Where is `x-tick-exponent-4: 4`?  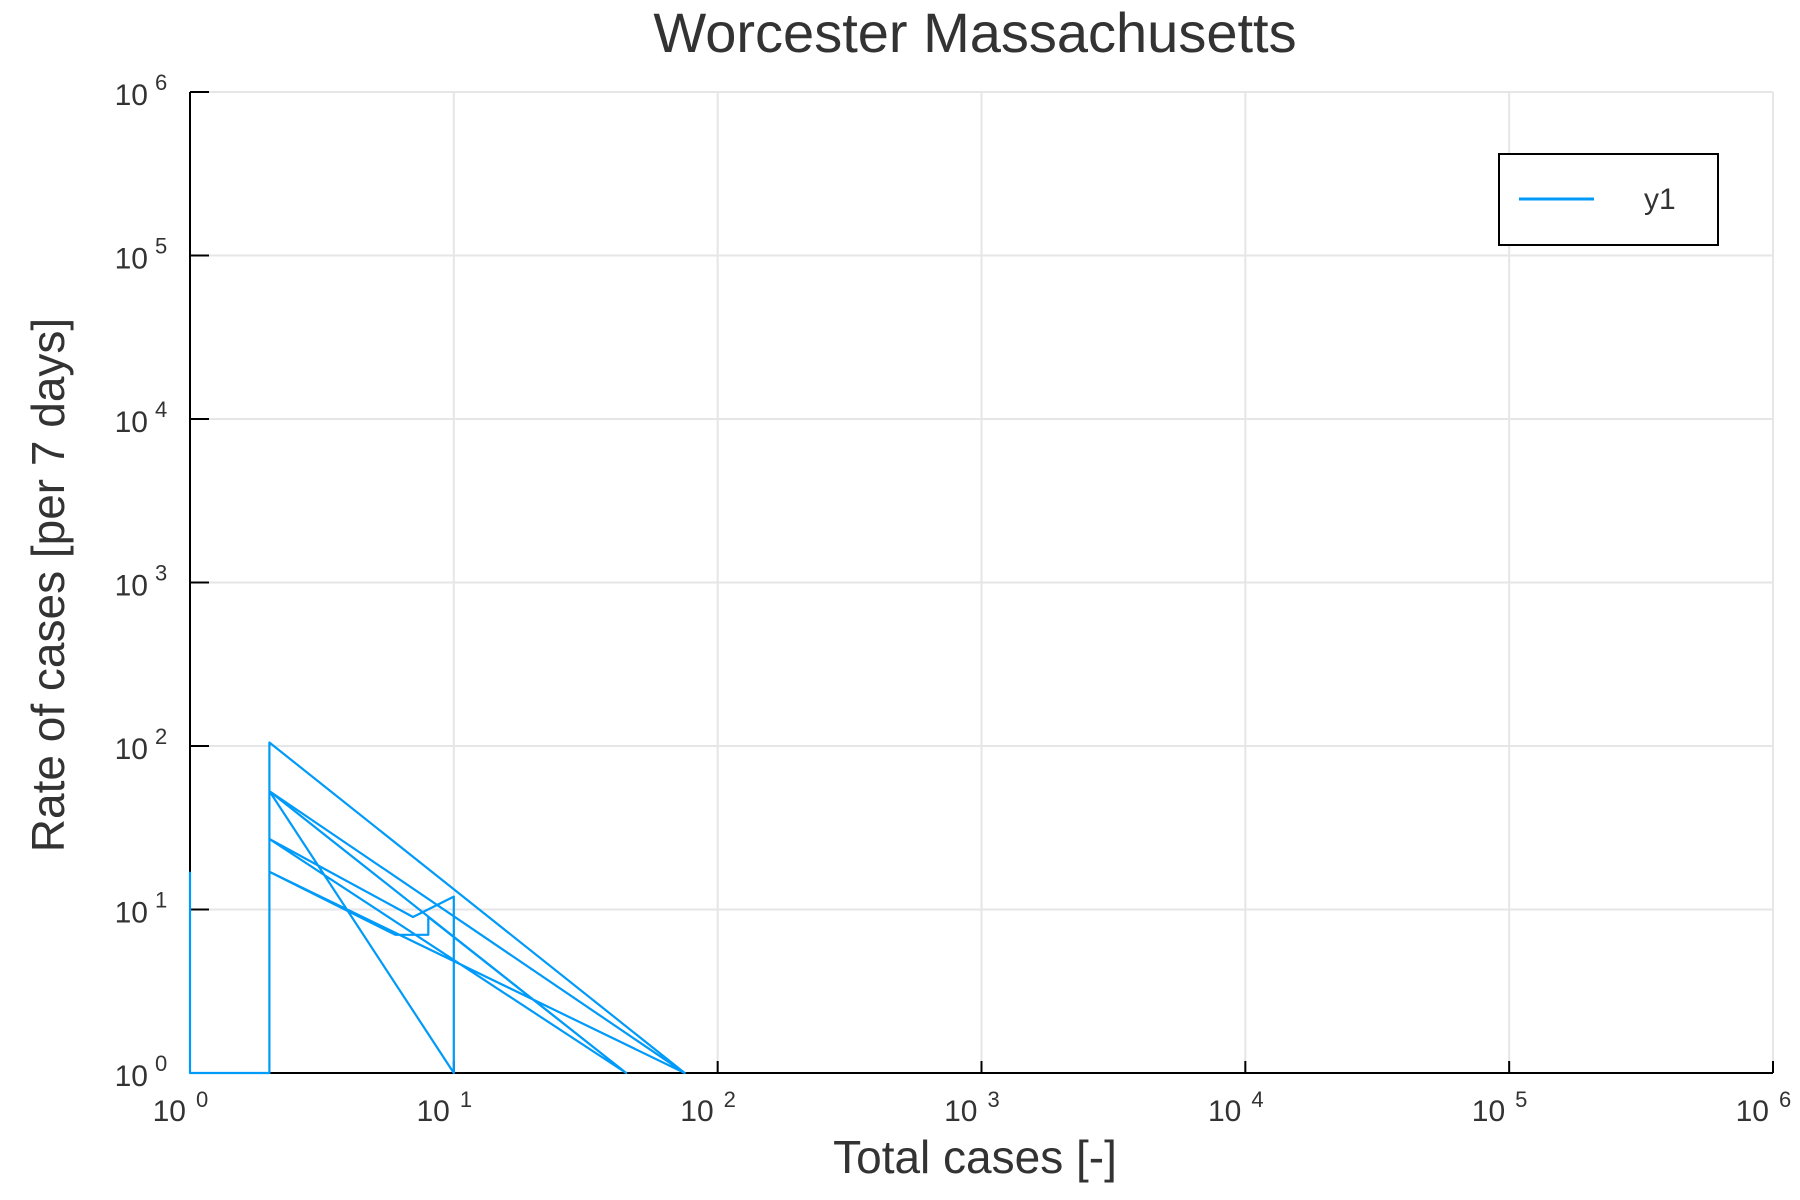 x-tick-exponent-4: 4 is located at coordinates (1257, 1099).